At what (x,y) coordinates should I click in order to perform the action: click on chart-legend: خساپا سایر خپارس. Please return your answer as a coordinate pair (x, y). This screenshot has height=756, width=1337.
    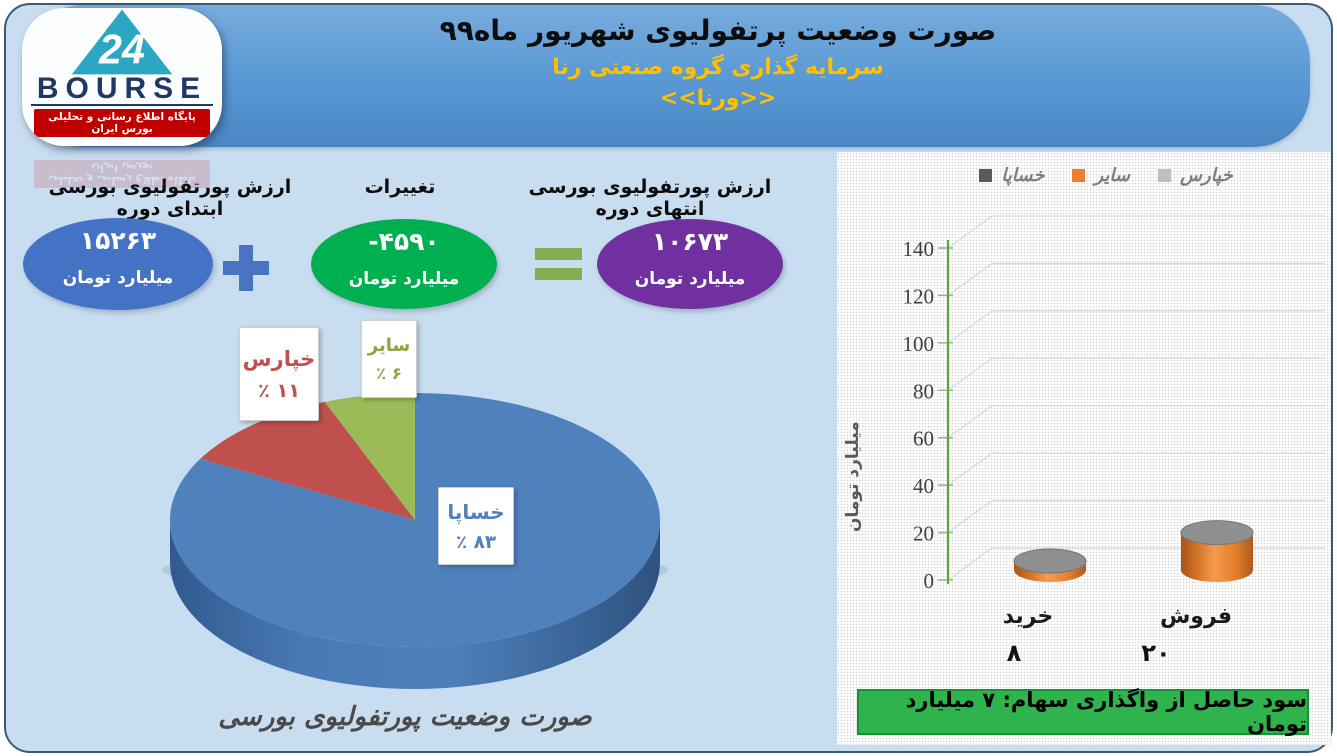
    Looking at the image, I should click on (1098, 175).